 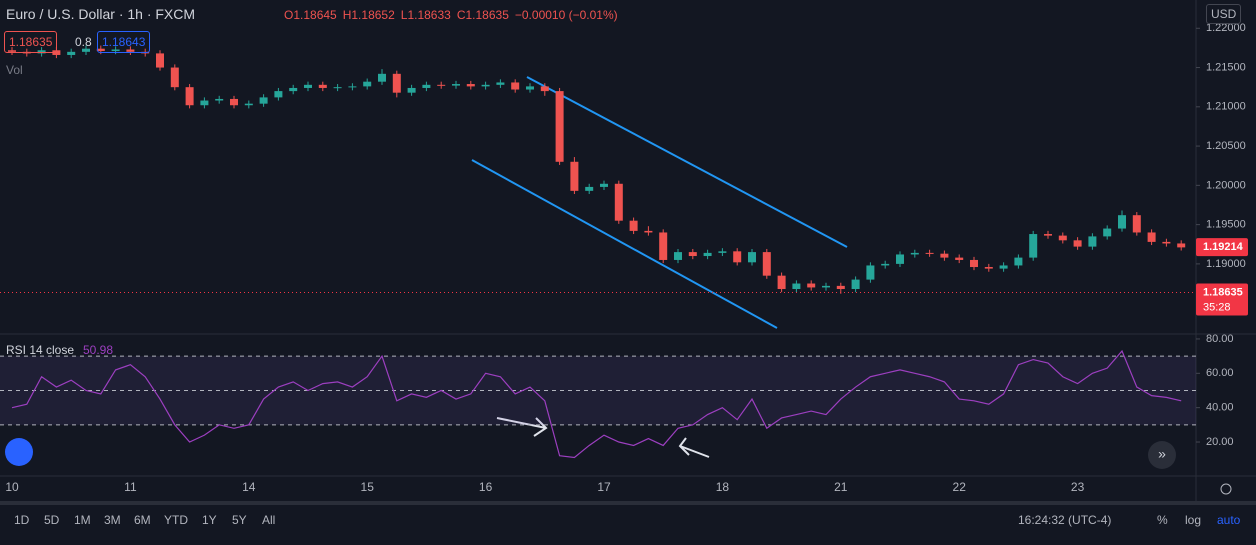 I want to click on range-button: 5D, so click(x=52, y=520).